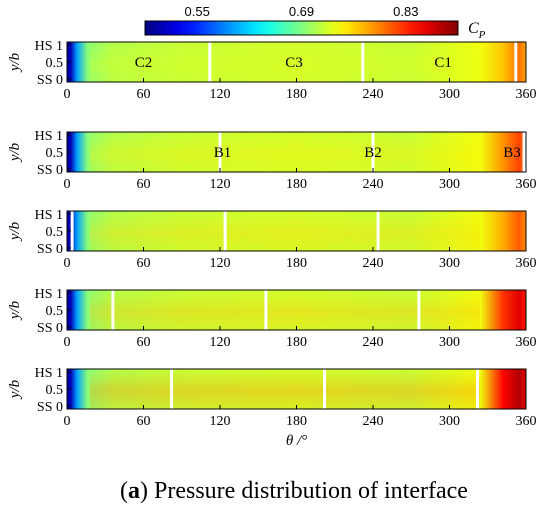 The image size is (550, 526). What do you see at coordinates (296, 441) in the screenshot?
I see `x-axis-label: θ /°` at bounding box center [296, 441].